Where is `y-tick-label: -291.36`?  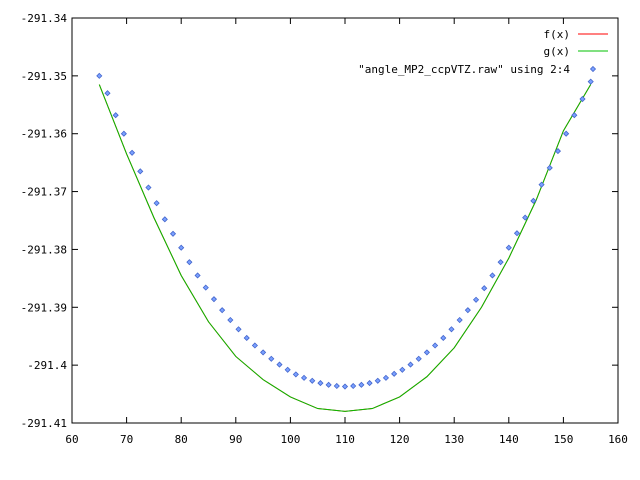 y-tick-label: -291.36 is located at coordinates (44, 134).